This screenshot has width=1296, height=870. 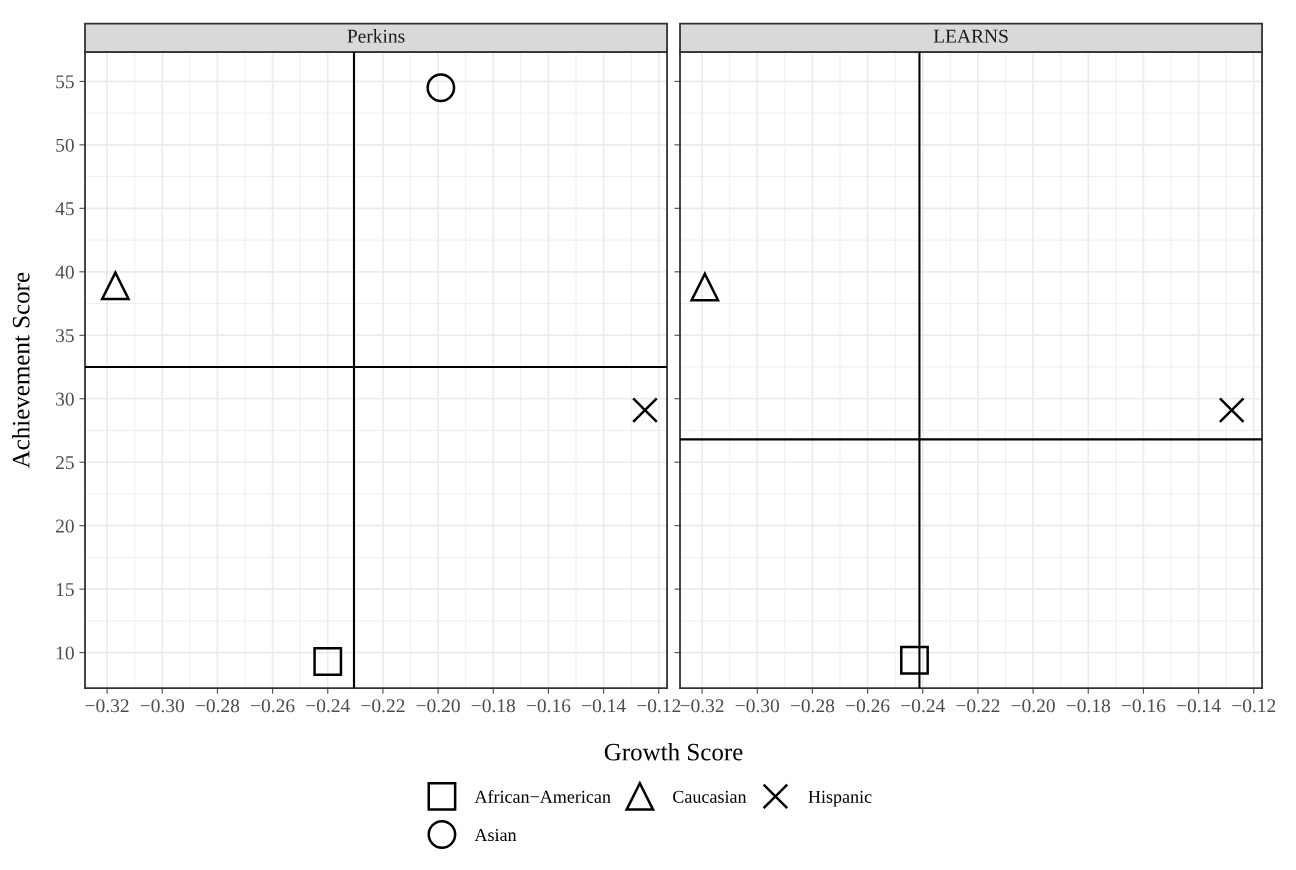 I want to click on y-tick-label: 55, so click(x=65, y=82).